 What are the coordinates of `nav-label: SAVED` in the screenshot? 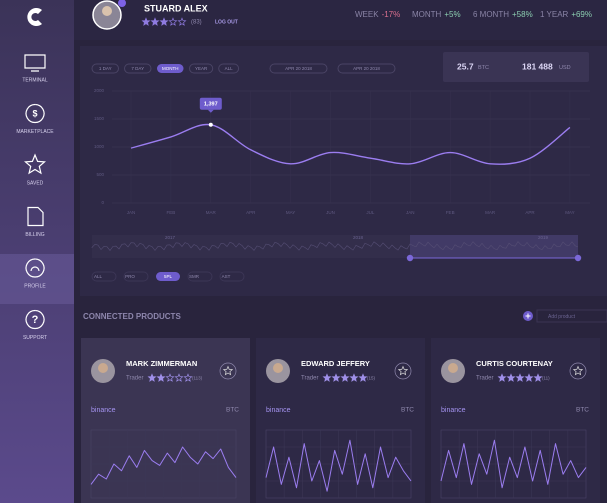 It's located at (35, 183).